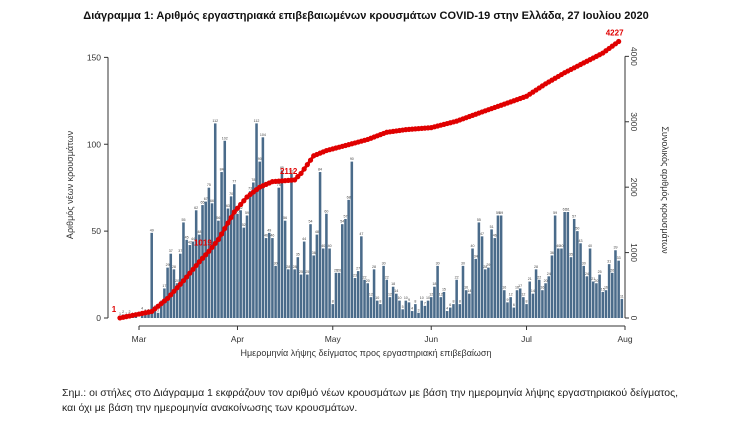 The width and height of the screenshot is (732, 439). I want to click on bar-value-label: 37, so click(171, 251).